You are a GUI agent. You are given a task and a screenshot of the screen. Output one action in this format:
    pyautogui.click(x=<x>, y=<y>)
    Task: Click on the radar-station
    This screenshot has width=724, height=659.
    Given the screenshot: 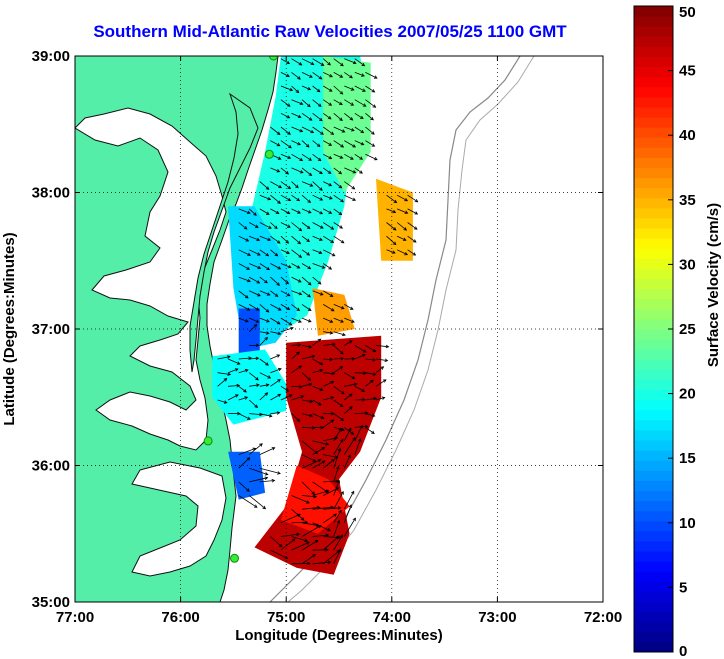 What is the action you would take?
    pyautogui.click(x=273, y=58)
    